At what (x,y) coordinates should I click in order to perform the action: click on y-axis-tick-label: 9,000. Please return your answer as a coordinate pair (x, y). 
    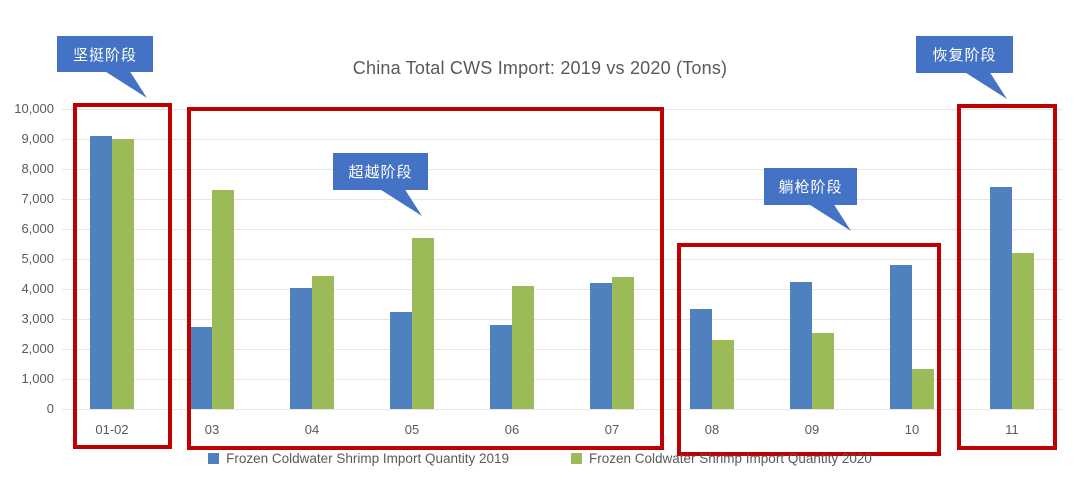
    Looking at the image, I should click on (37, 138).